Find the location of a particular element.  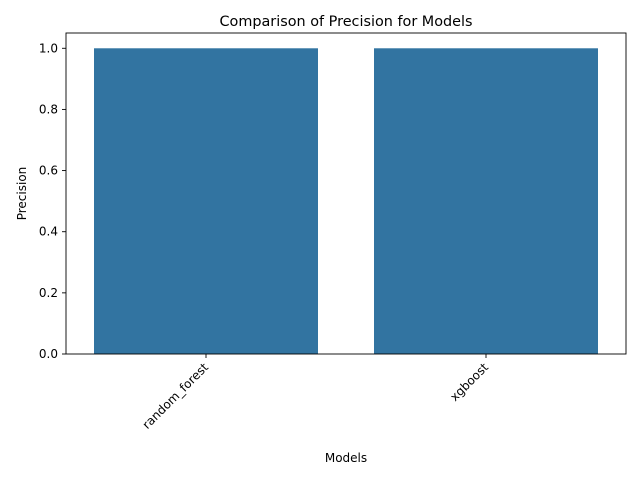

y-tick-label: 0.8 is located at coordinates (48, 109).